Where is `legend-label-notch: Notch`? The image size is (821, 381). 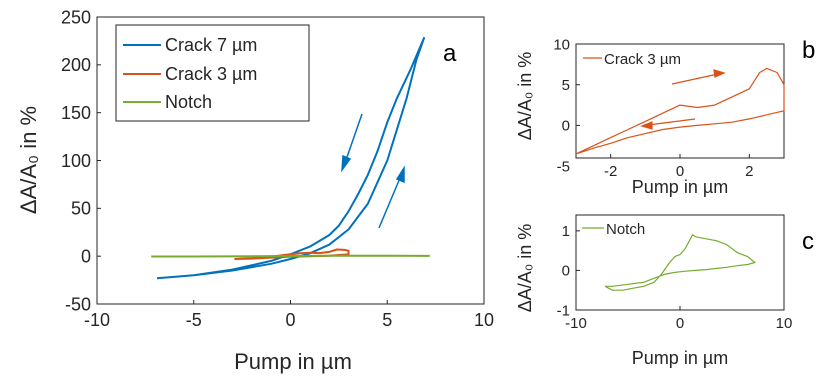 legend-label-notch: Notch is located at coordinates (188, 102).